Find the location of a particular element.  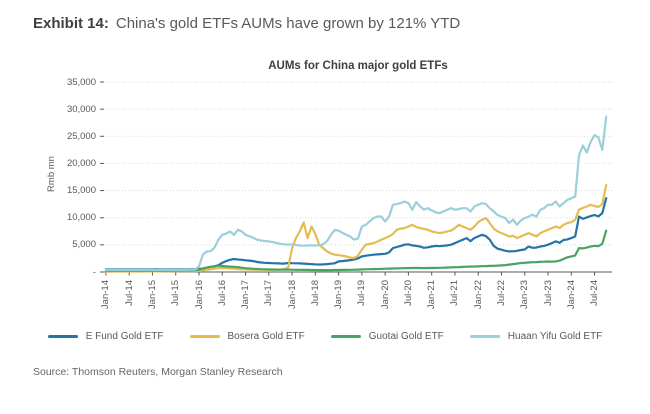

legend-item: Guotai Gold ETF is located at coordinates (387, 336).